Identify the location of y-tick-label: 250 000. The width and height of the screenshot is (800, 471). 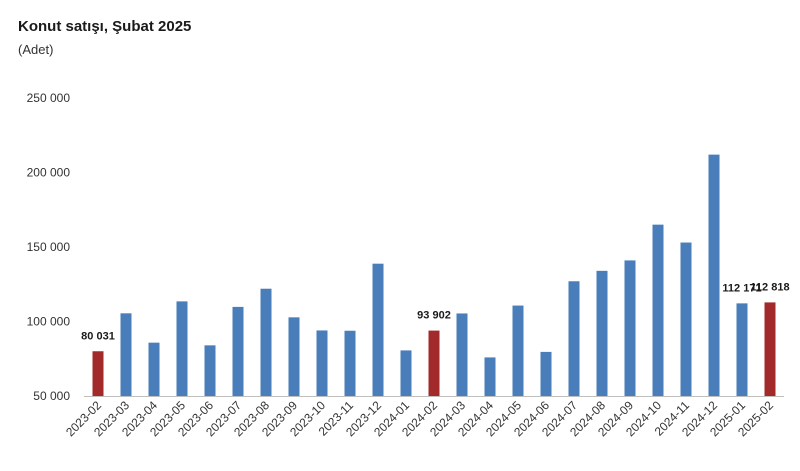
(49, 98).